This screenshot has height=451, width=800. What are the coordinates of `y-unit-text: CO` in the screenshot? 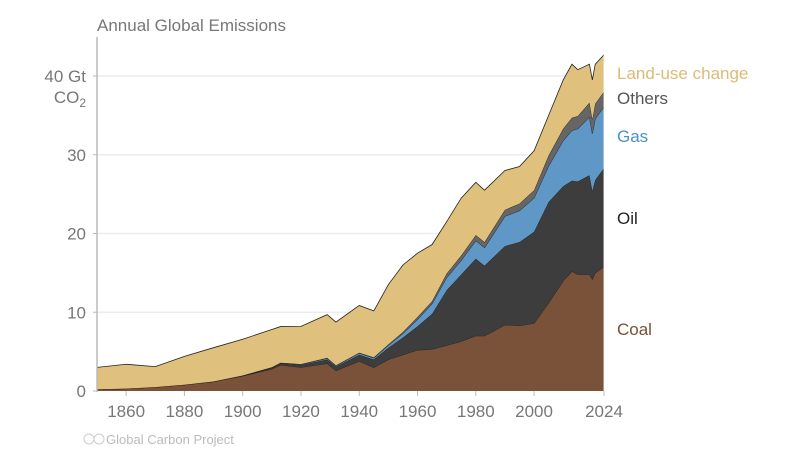 It's located at (67, 97).